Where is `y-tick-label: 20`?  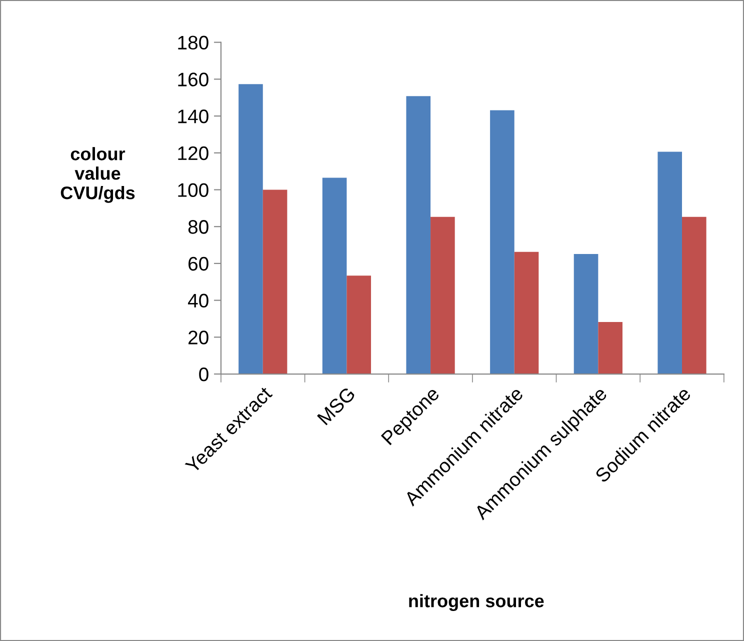
y-tick-label: 20 is located at coordinates (198, 337).